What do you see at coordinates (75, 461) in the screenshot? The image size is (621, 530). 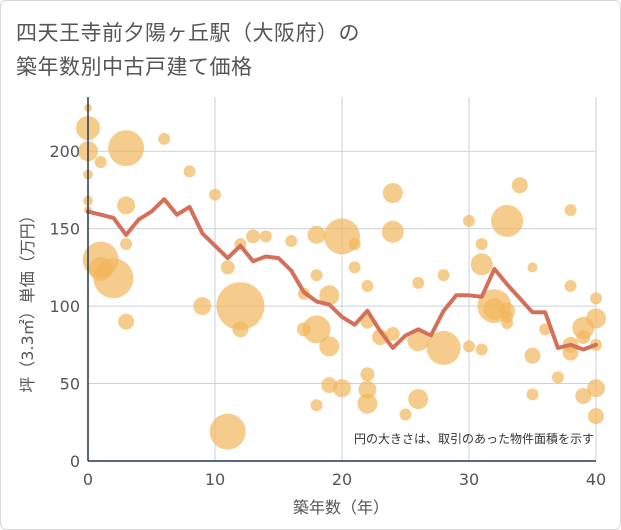 I see `y-tick-label: 0` at bounding box center [75, 461].